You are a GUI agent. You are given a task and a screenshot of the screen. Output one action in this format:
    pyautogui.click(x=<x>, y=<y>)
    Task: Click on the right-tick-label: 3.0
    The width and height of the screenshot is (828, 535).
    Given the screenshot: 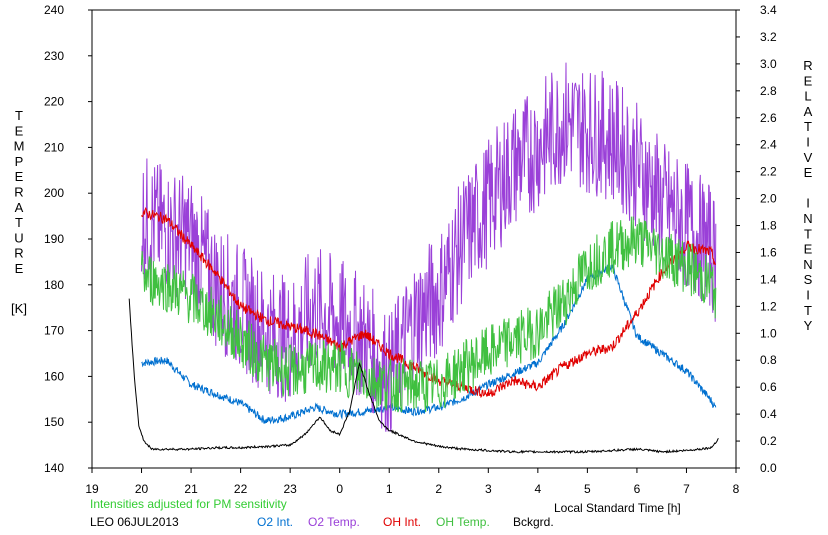 What is the action you would take?
    pyautogui.click(x=768, y=64)
    